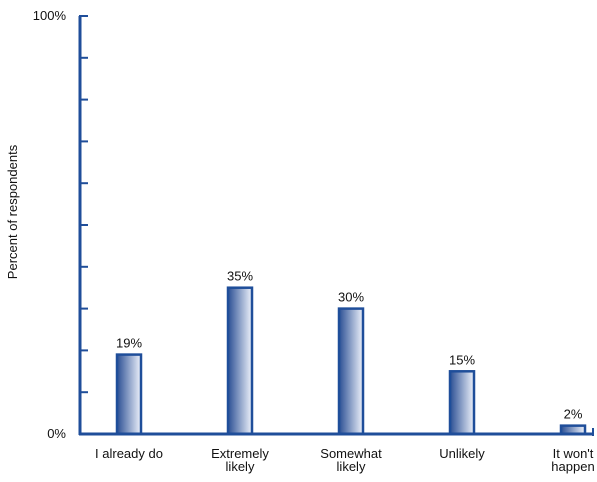  I want to click on data-label: 35%, so click(240, 276).